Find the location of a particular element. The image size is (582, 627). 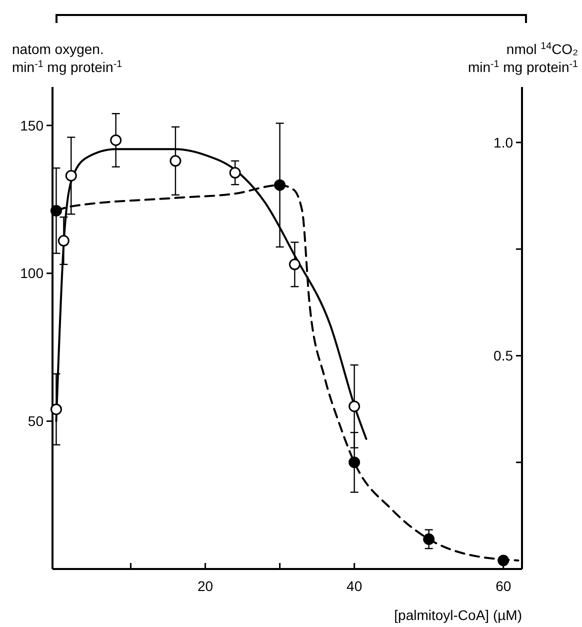

y-tick-label: 100 is located at coordinates (32, 273).